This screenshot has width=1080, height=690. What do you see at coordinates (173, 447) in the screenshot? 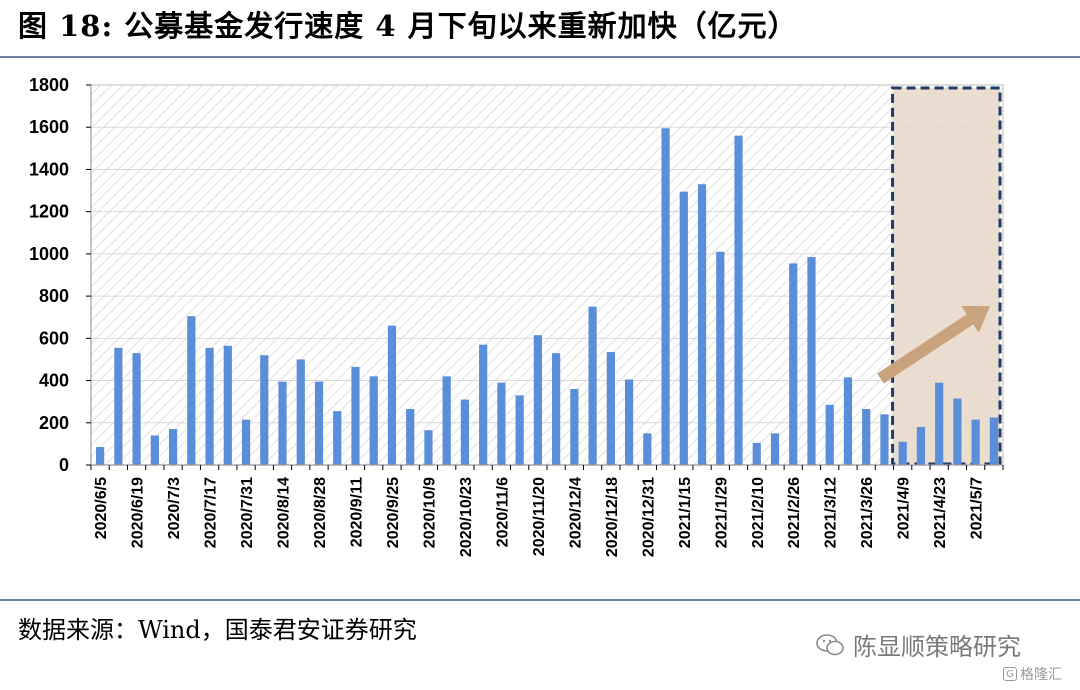
I see `bar-2020/7/3` at bounding box center [173, 447].